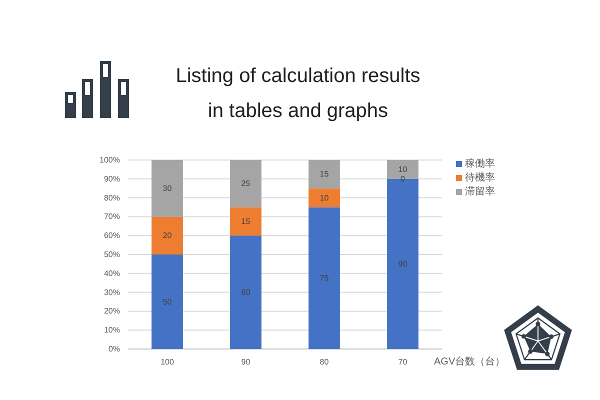  I want to click on x-tick-label: 90, so click(246, 362).